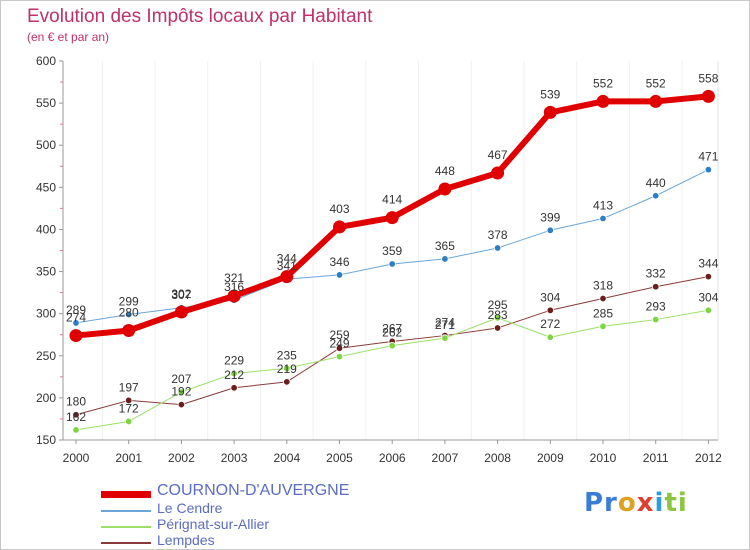  I want to click on logo-part: Pr, so click(601, 503).